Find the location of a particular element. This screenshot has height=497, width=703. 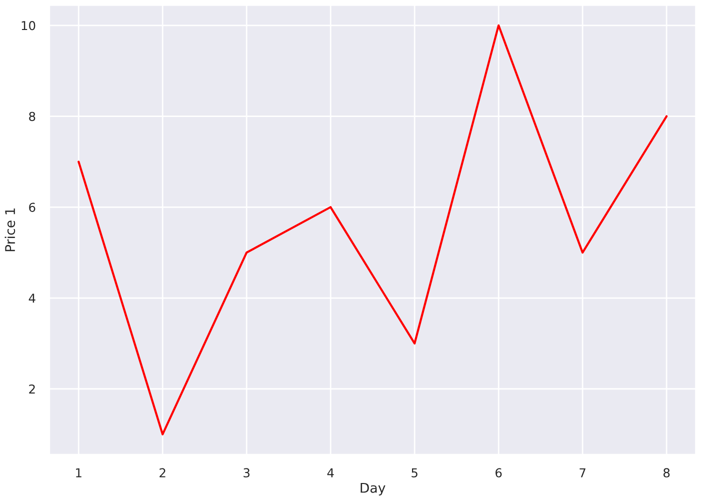

x-tick-label: 7 is located at coordinates (583, 473).